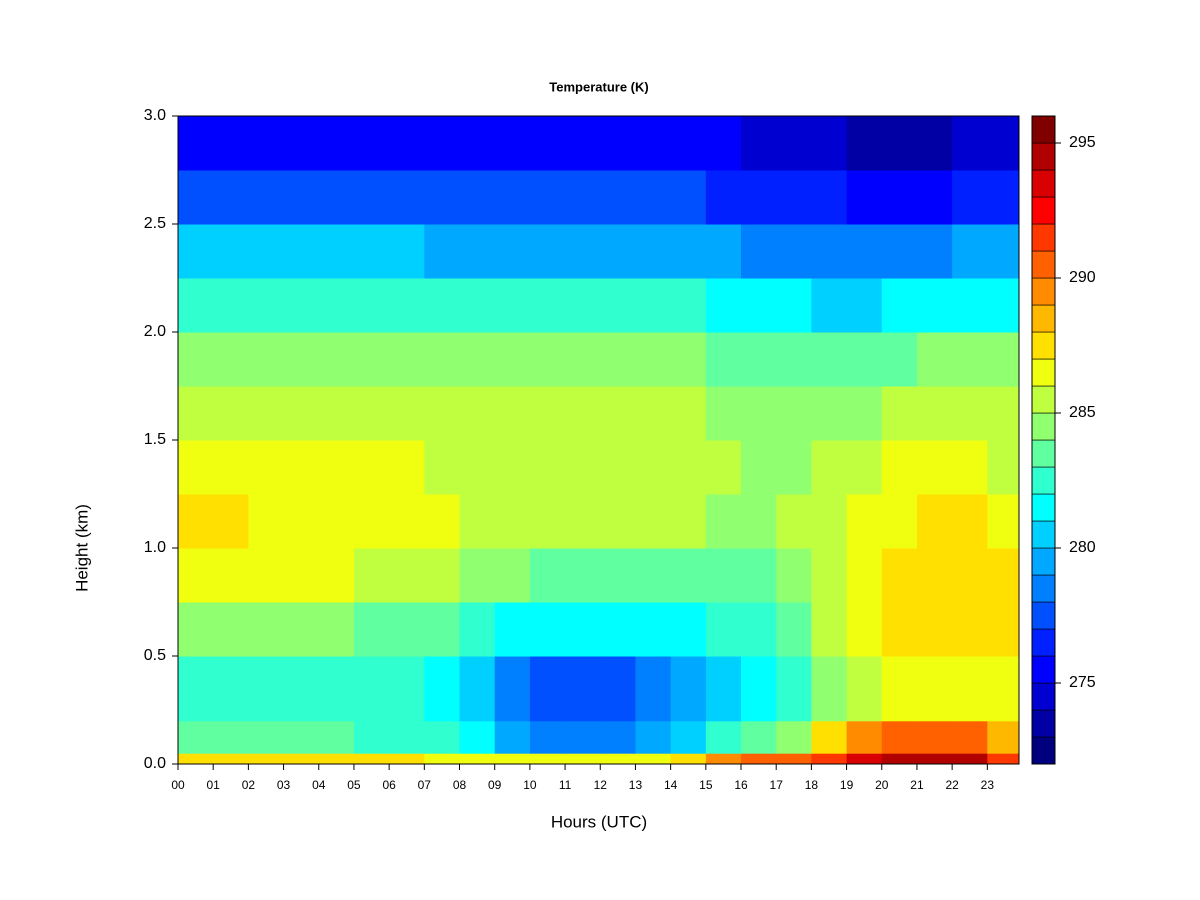  I want to click on colorbar-tick-label: 285, so click(1082, 412).